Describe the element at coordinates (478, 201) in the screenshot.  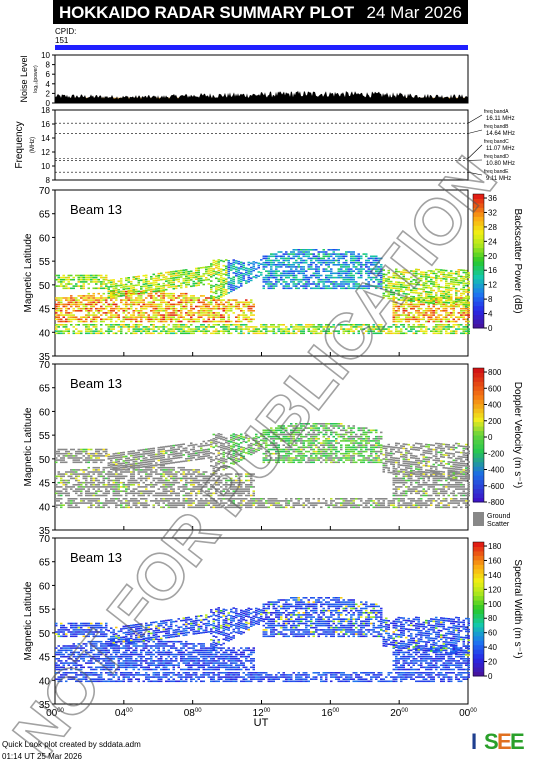
I see `colorbar-segment` at that location.